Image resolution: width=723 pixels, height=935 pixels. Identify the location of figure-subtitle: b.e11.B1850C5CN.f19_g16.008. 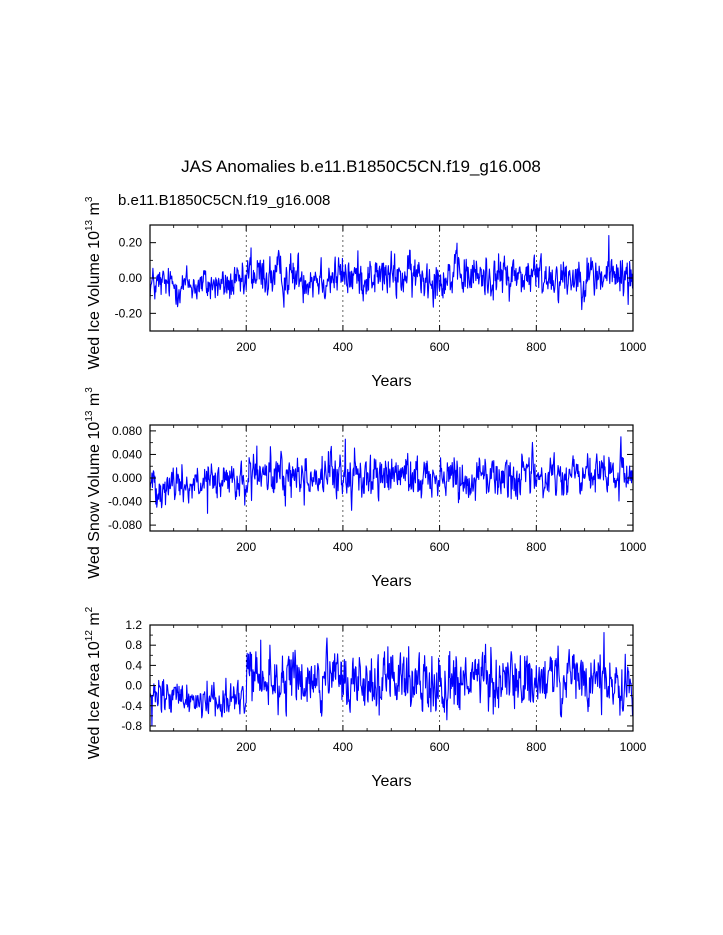
(224, 200).